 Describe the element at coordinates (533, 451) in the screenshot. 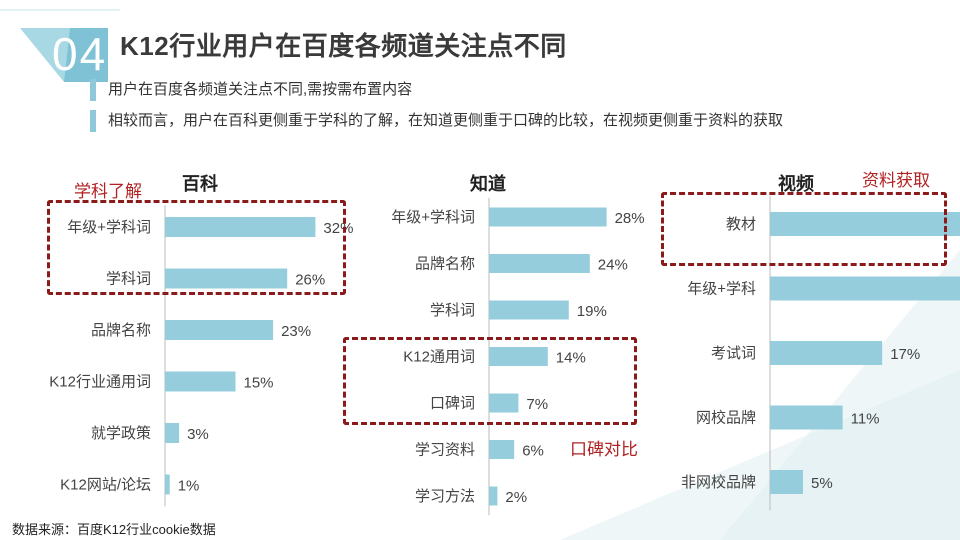

I see `value-label: 6%` at that location.